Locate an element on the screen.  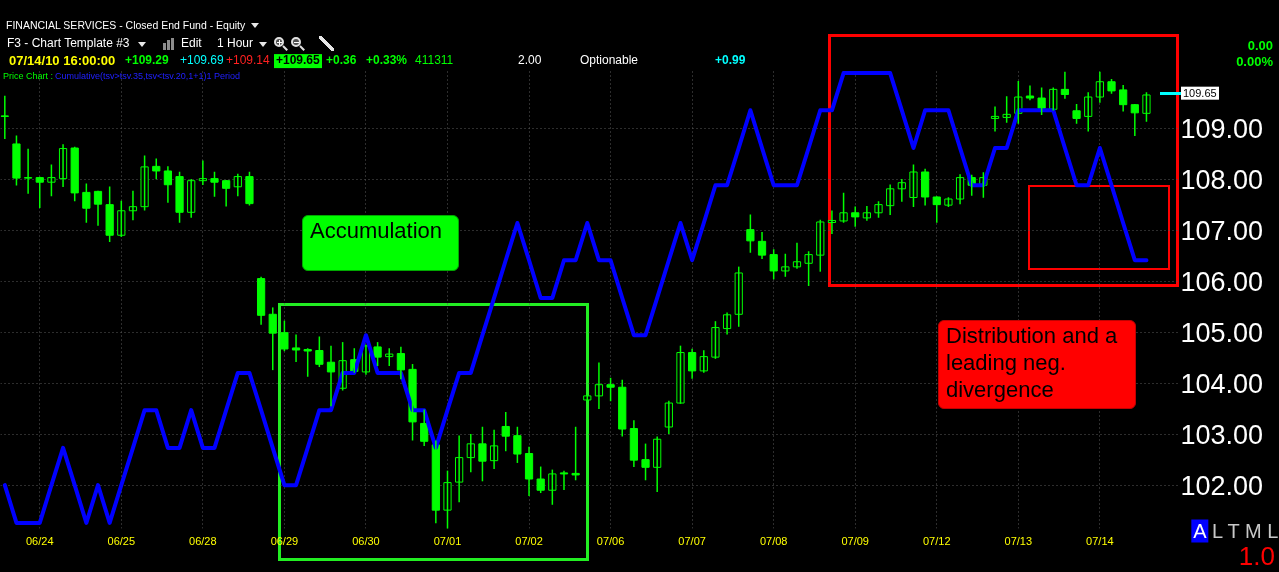
y-tick-label: 104.00 is located at coordinates (1222, 383).